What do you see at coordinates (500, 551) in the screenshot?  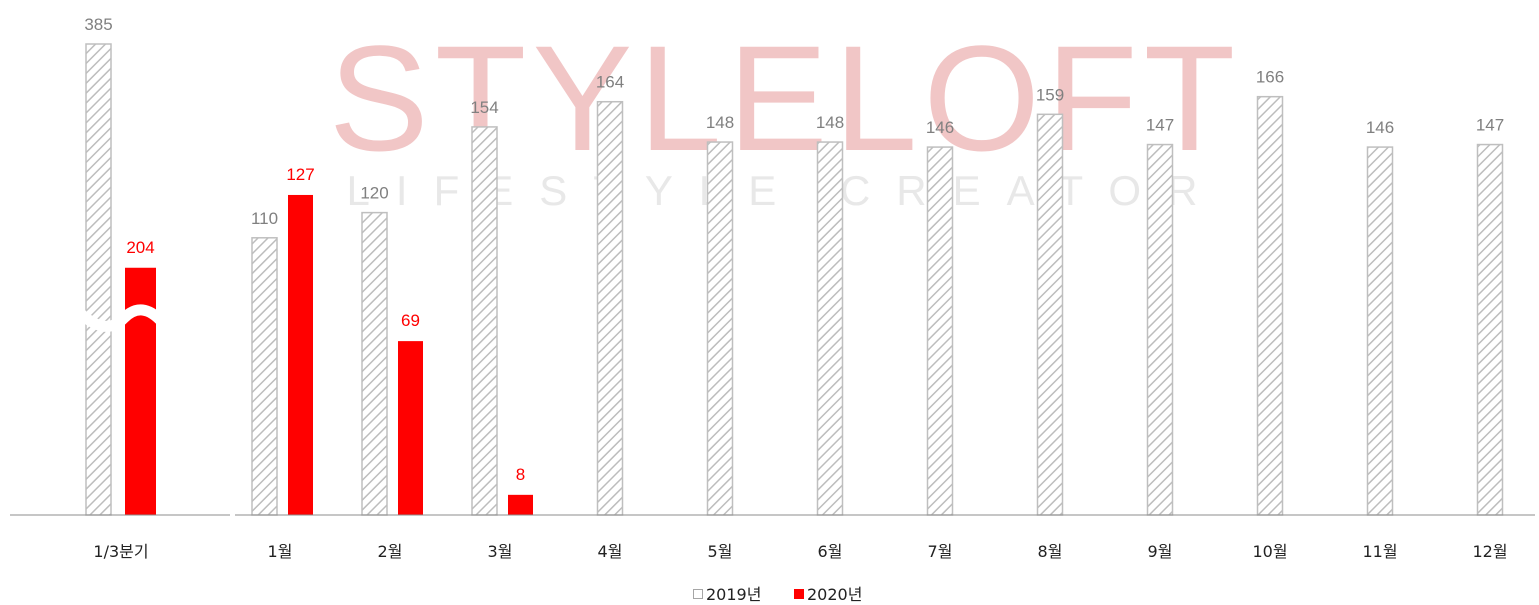 I see `x-tick-label: 3월` at bounding box center [500, 551].